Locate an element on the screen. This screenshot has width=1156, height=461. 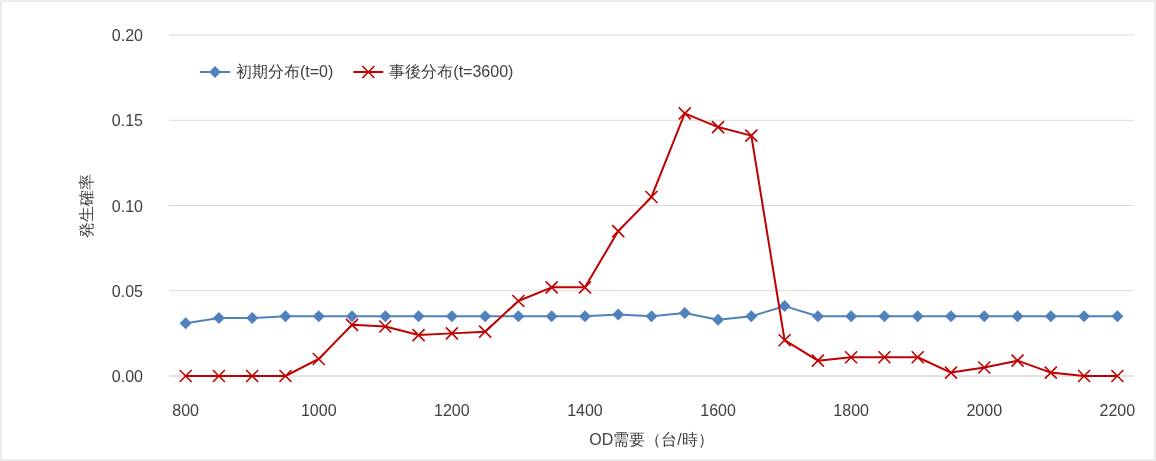
x-tick-label: 2200 is located at coordinates (1117, 410).